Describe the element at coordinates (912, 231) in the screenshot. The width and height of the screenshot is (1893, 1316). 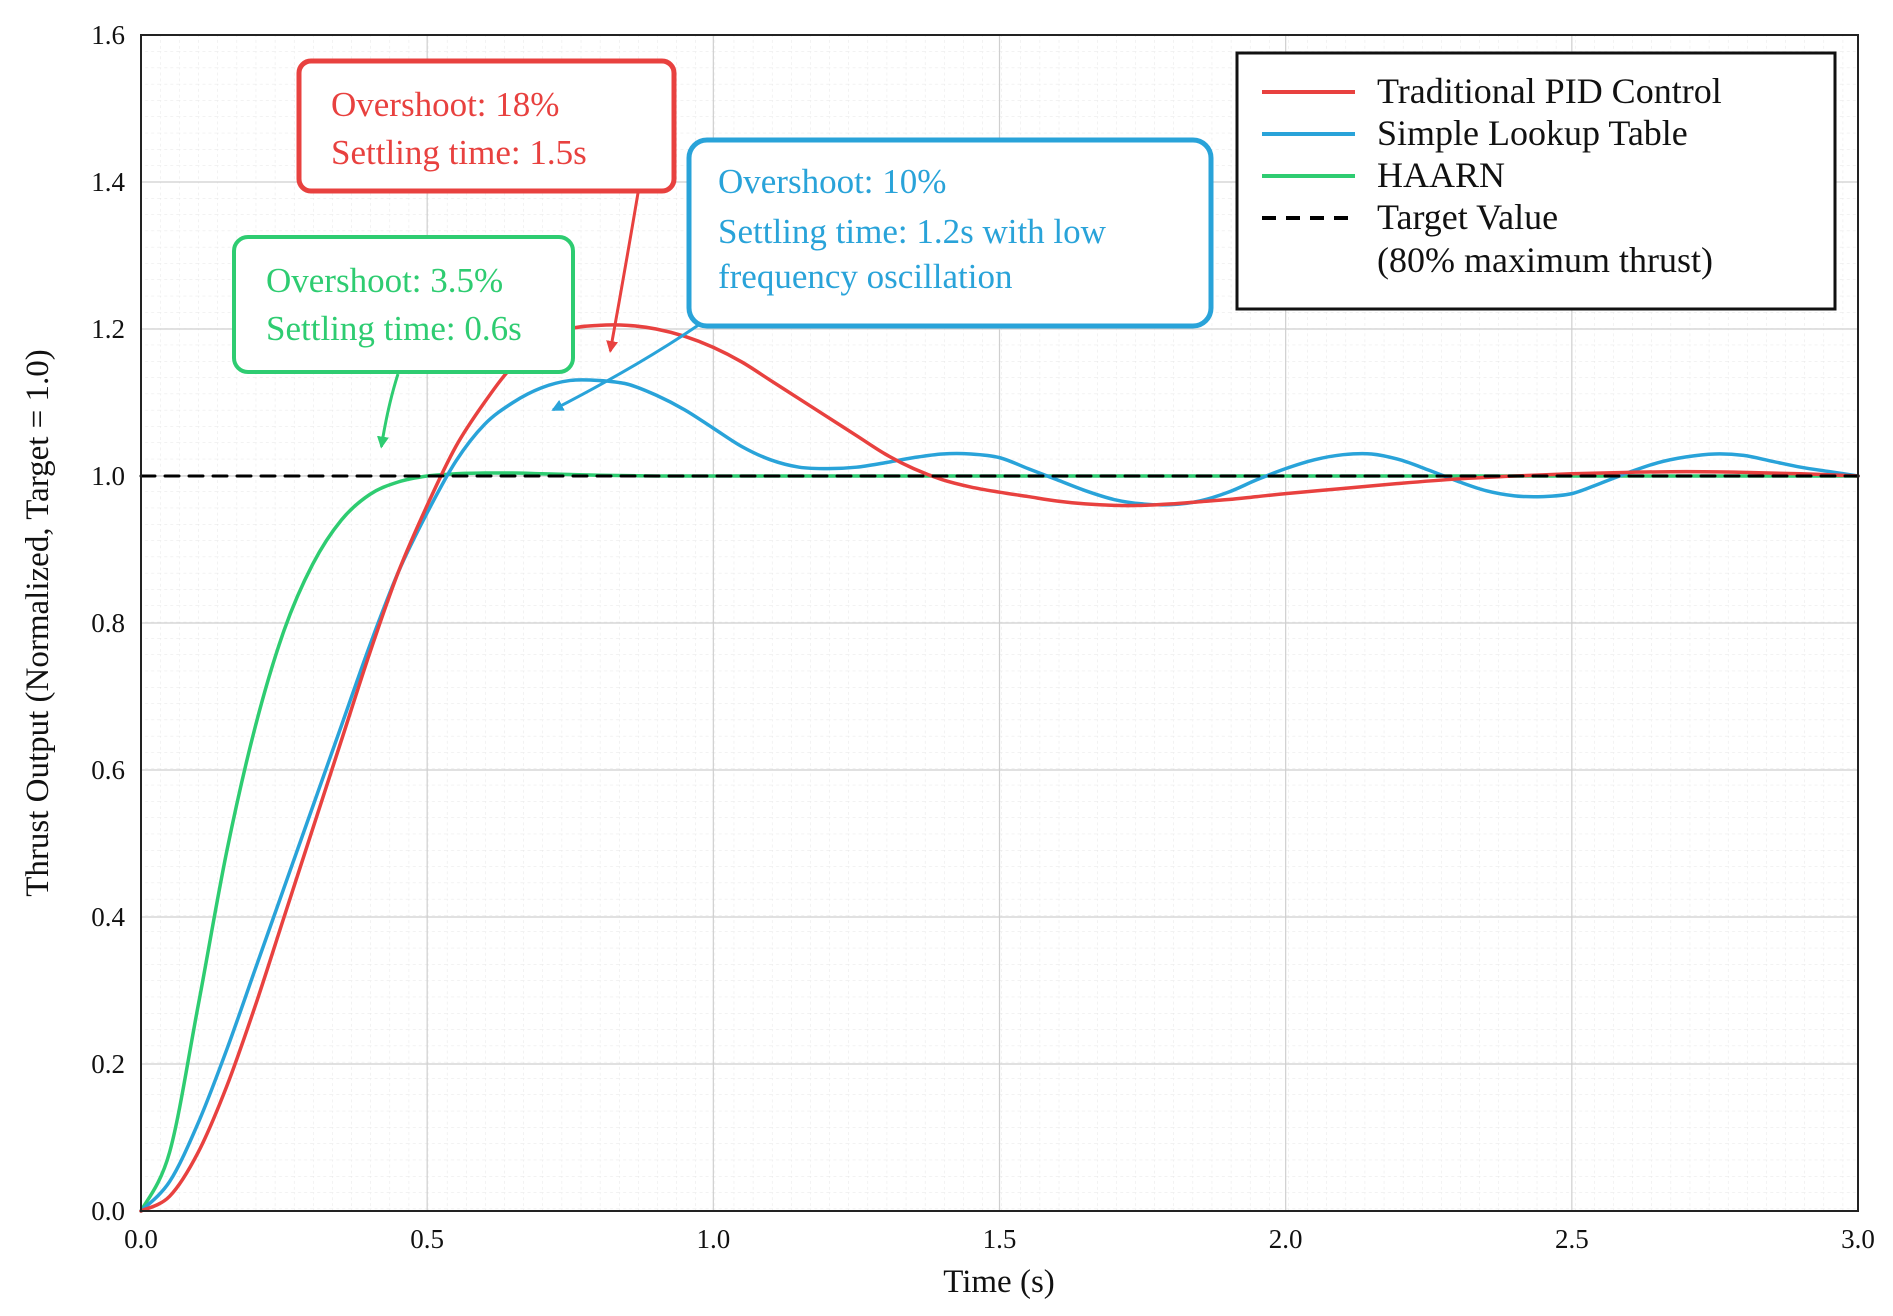
I see `annotation-lookup-line-2: Settling time: 1.2s with low` at that location.